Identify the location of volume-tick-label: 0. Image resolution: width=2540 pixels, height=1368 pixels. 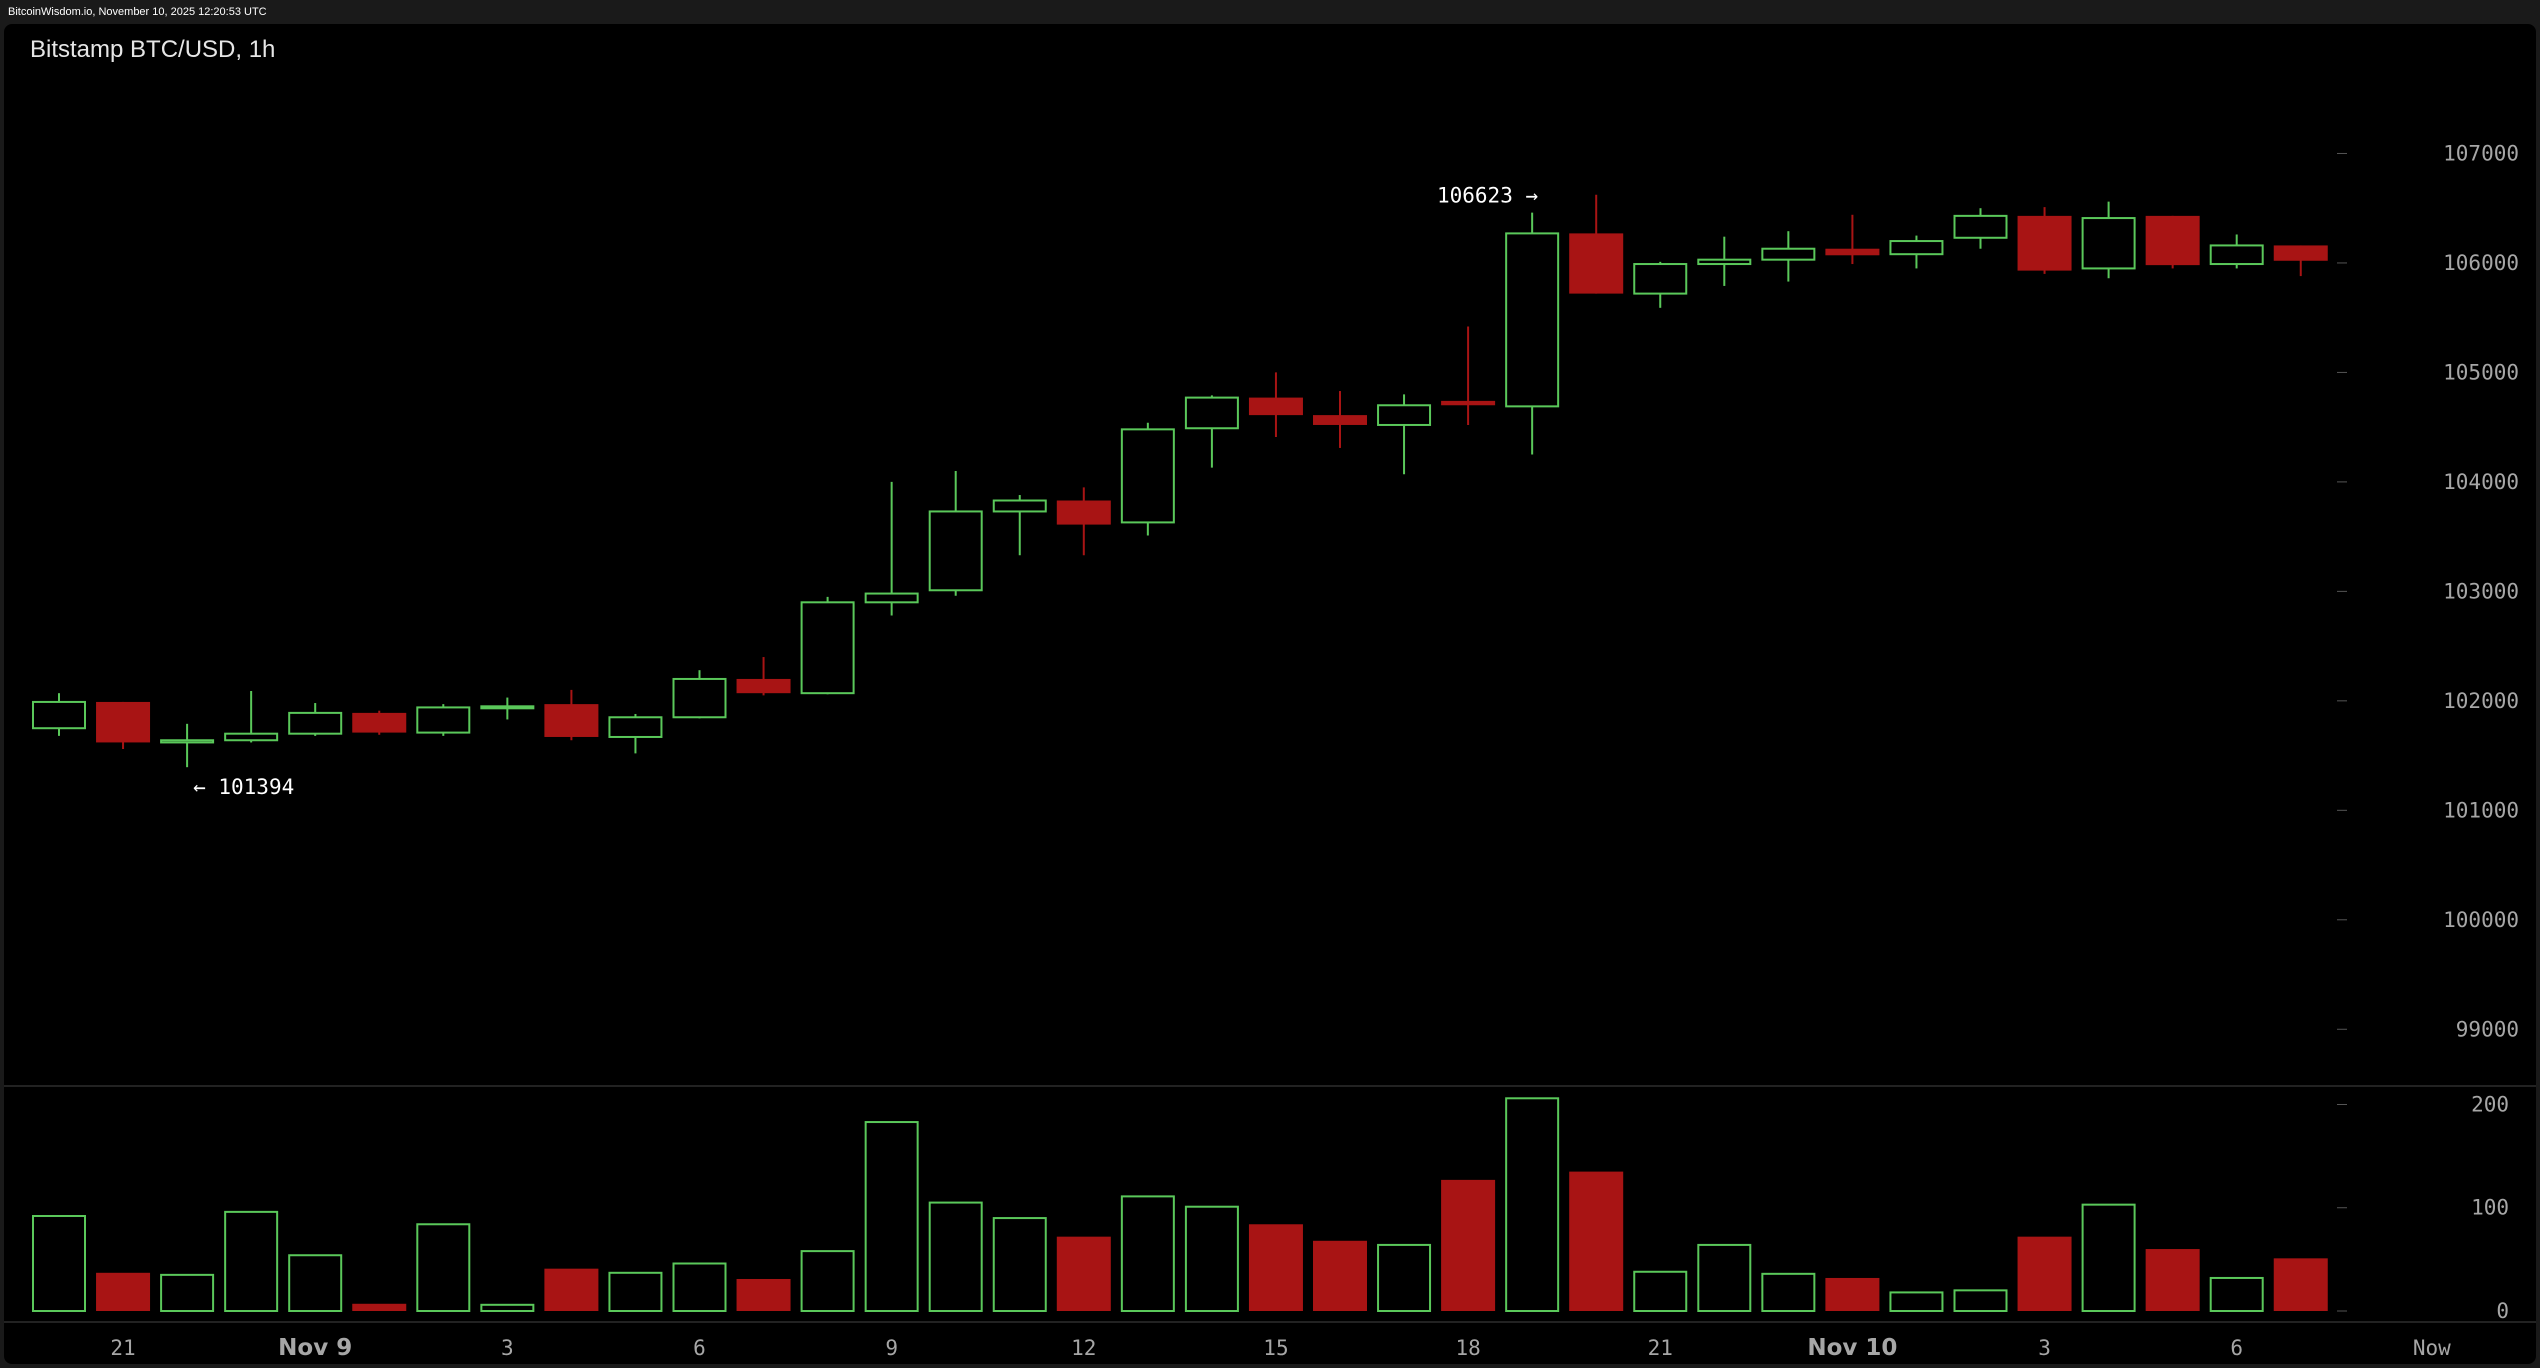
(2502, 1311).